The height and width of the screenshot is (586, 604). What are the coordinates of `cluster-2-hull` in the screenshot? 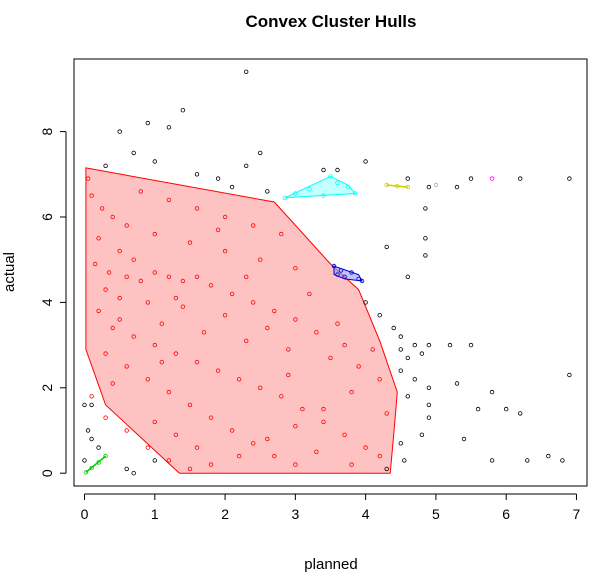 It's located at (320, 187).